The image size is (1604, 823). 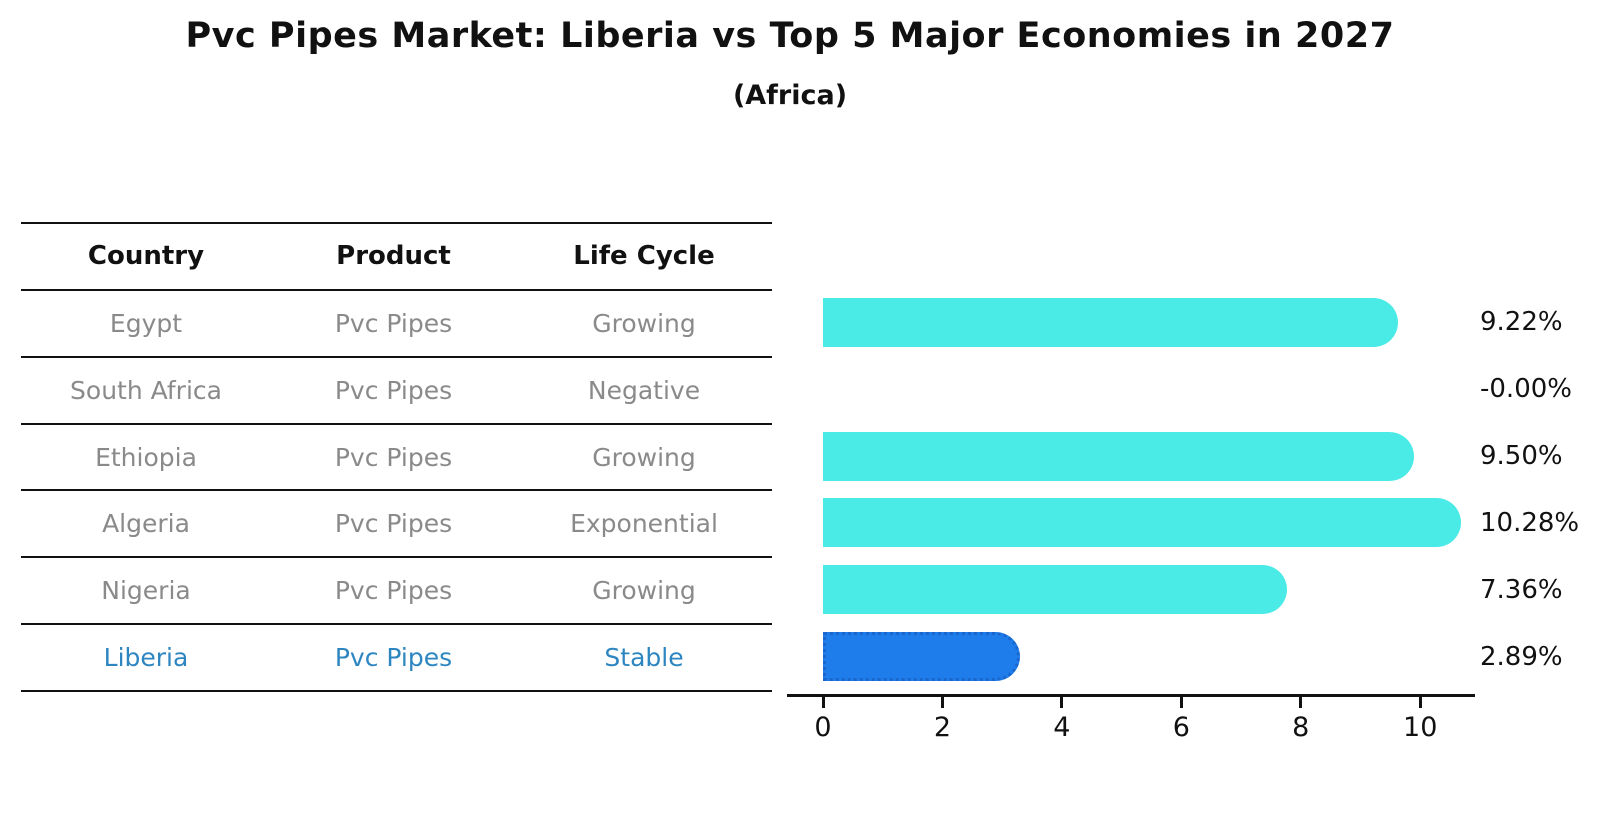 What do you see at coordinates (146, 591) in the screenshot?
I see `cell-country: Nigeria` at bounding box center [146, 591].